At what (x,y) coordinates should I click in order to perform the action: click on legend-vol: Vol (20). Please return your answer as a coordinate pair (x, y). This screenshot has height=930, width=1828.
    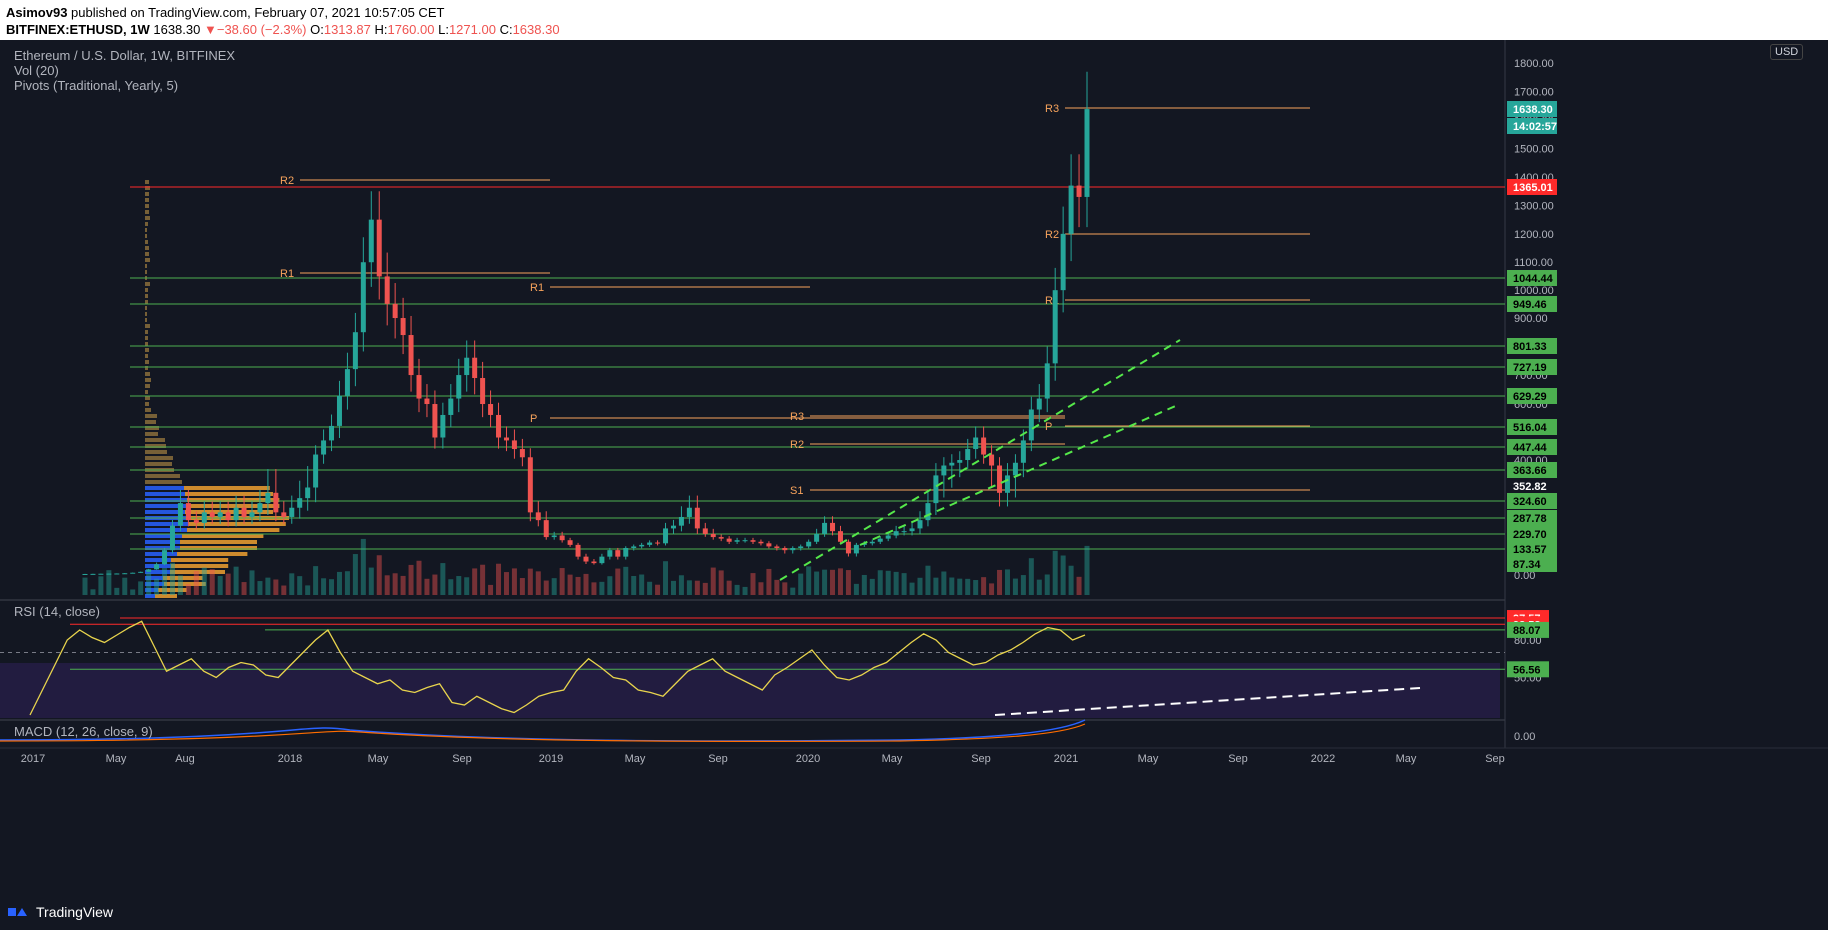
    Looking at the image, I should click on (124, 70).